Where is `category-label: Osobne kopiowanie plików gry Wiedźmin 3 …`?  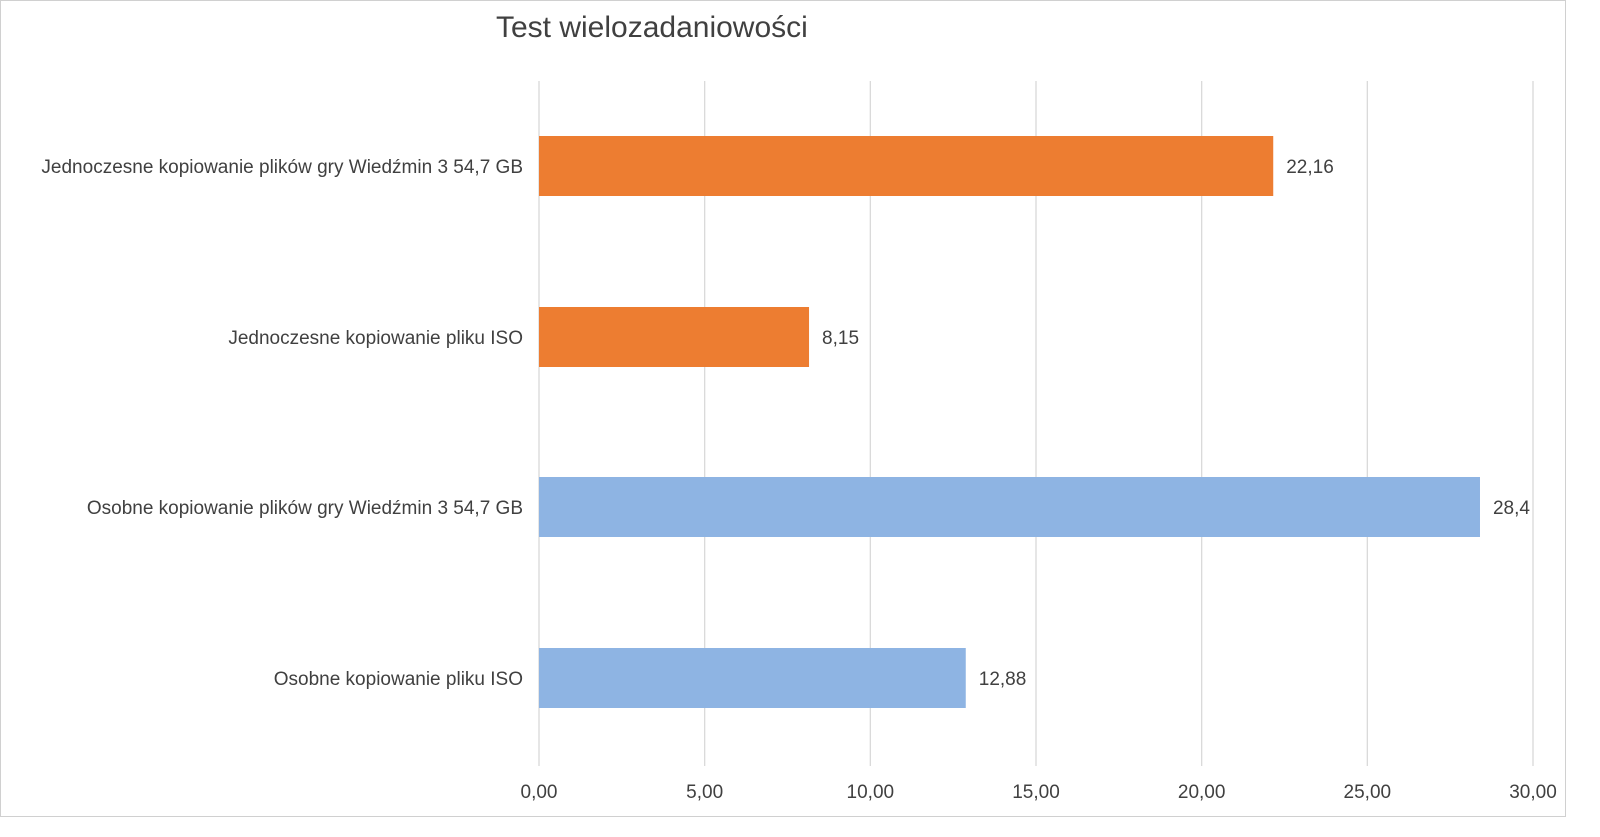
category-label: Osobne kopiowanie plików gry Wiedźmin 3 … is located at coordinates (305, 508).